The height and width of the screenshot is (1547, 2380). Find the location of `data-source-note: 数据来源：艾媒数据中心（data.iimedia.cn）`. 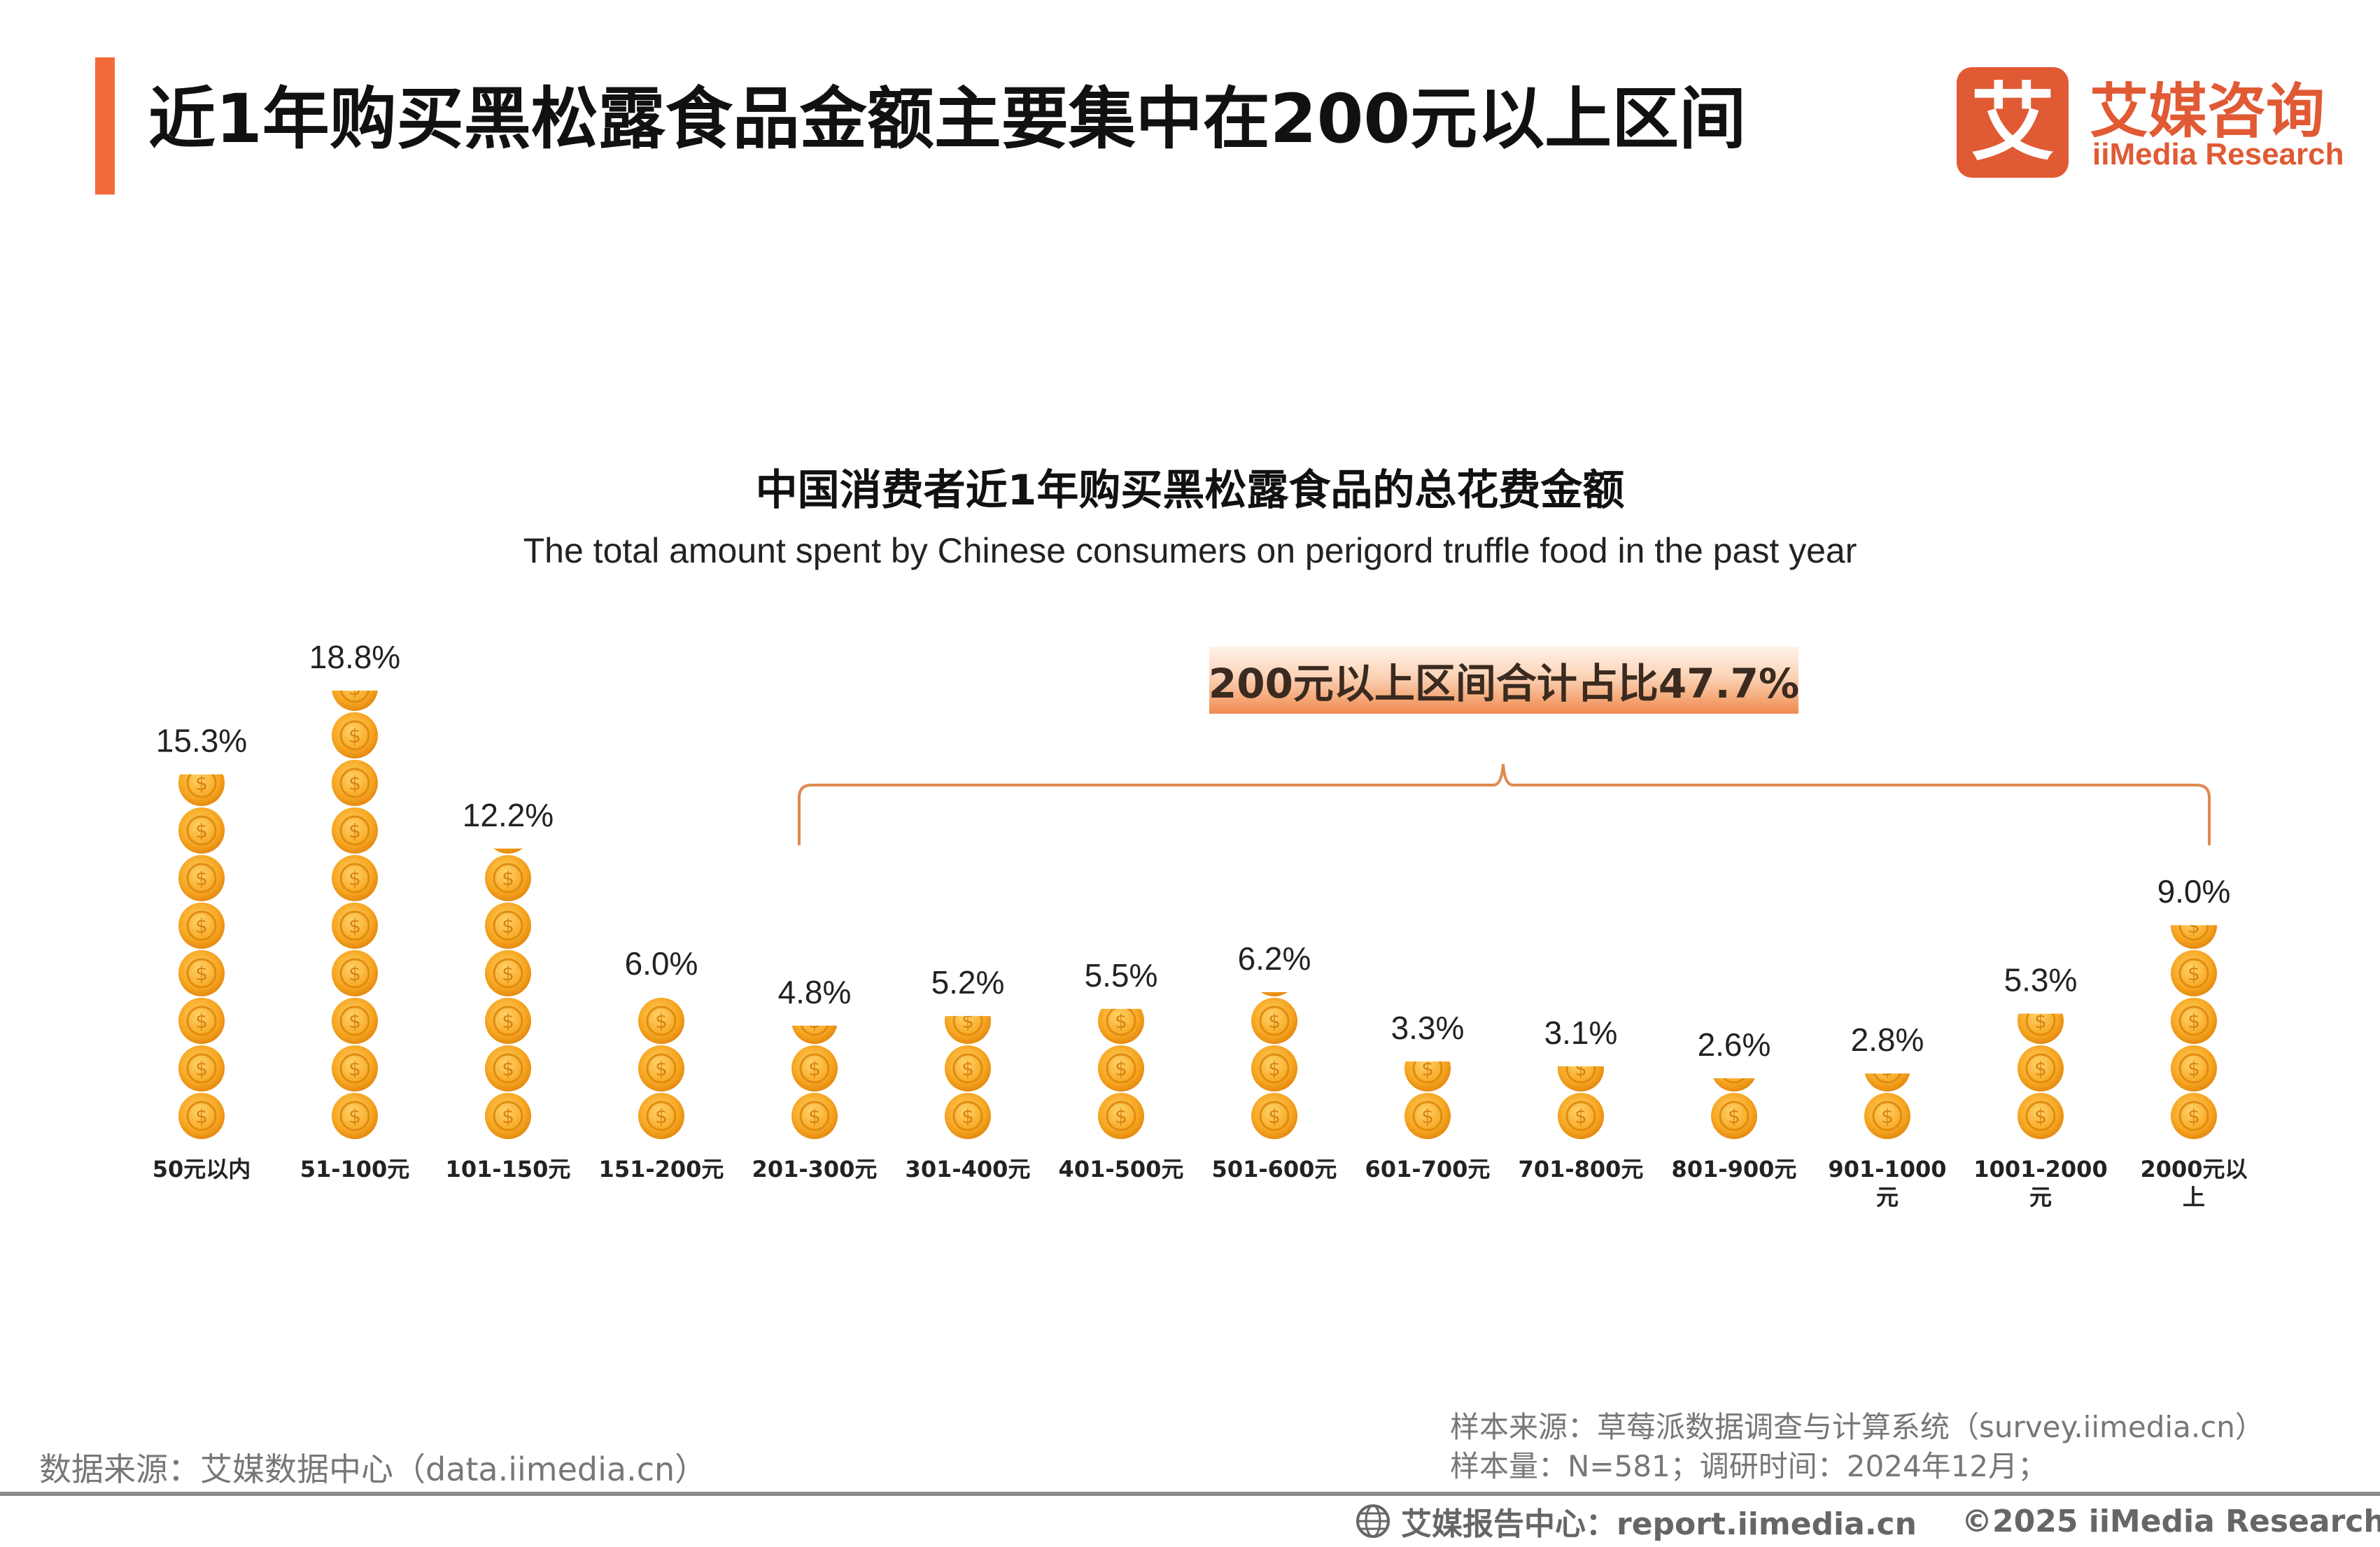

data-source-note: 数据来源：艾媒数据中心（data.iimedia.cn） is located at coordinates (373, 1469).